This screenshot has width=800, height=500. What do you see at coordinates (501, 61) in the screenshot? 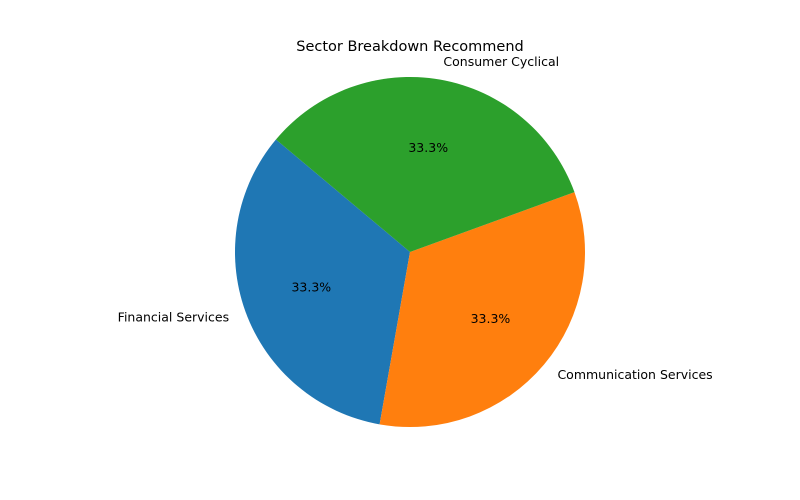
I see `slice-label-consumer-cyclical: Consumer Cyclical` at bounding box center [501, 61].